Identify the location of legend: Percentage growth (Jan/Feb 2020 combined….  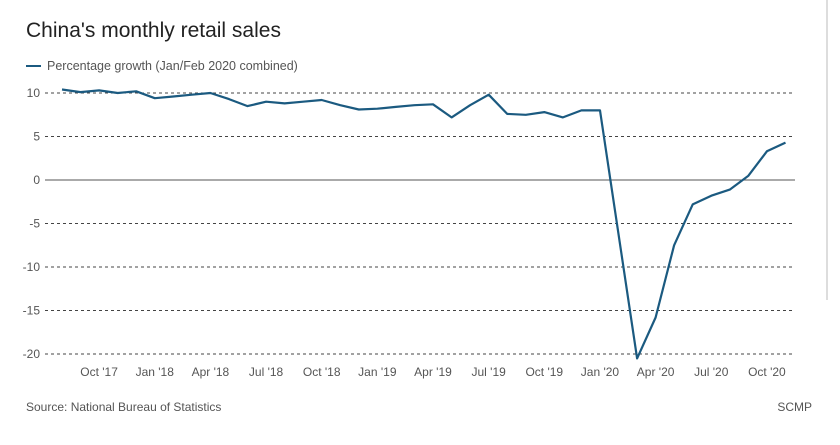
(162, 66).